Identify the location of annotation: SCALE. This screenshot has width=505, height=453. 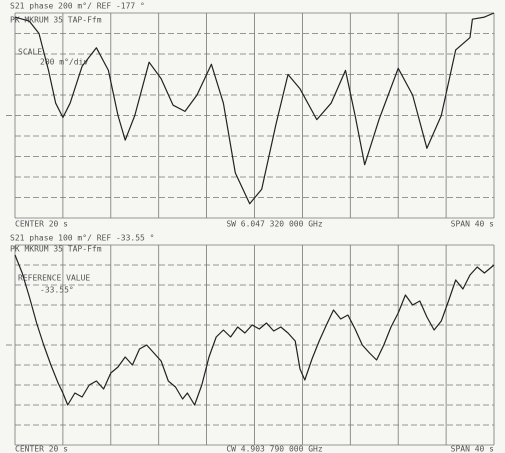
(30, 52).